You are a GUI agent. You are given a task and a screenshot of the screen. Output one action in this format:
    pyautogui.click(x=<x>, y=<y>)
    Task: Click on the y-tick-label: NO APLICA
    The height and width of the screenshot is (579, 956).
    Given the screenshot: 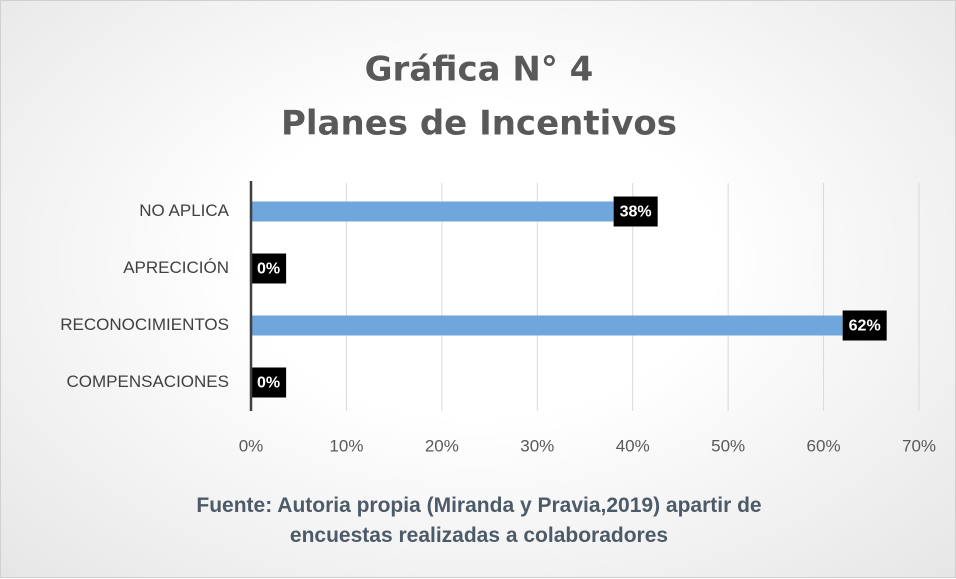 What is the action you would take?
    pyautogui.click(x=184, y=210)
    